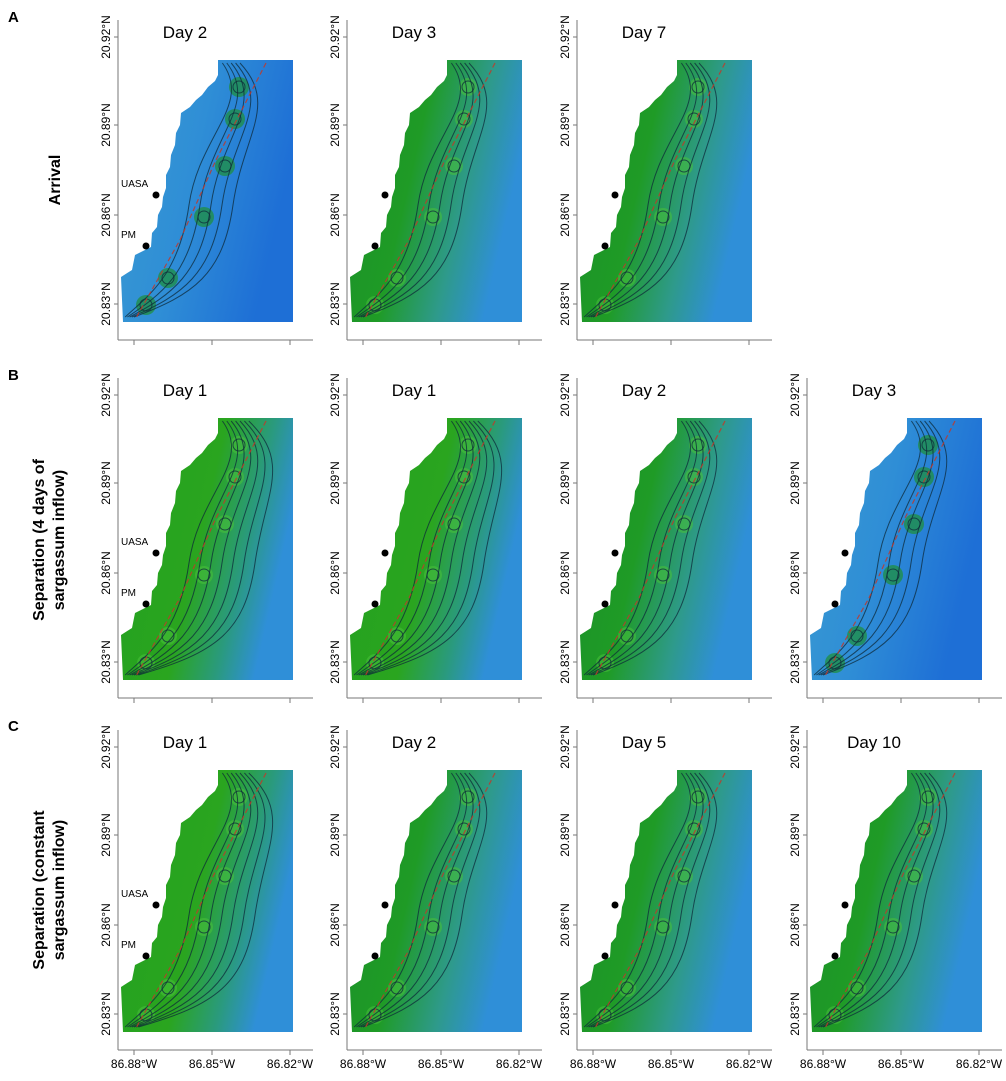  Describe the element at coordinates (979, 1064) in the screenshot. I see `lon-tick-label: 86.82°W` at that location.